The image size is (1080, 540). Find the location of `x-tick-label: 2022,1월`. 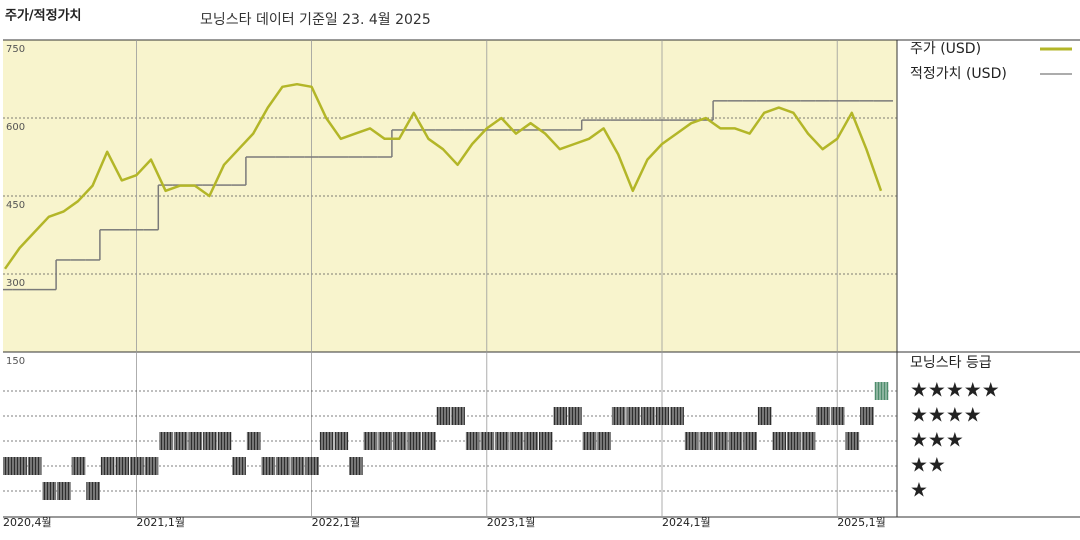

x-tick-label: 2022,1월 is located at coordinates (336, 522).